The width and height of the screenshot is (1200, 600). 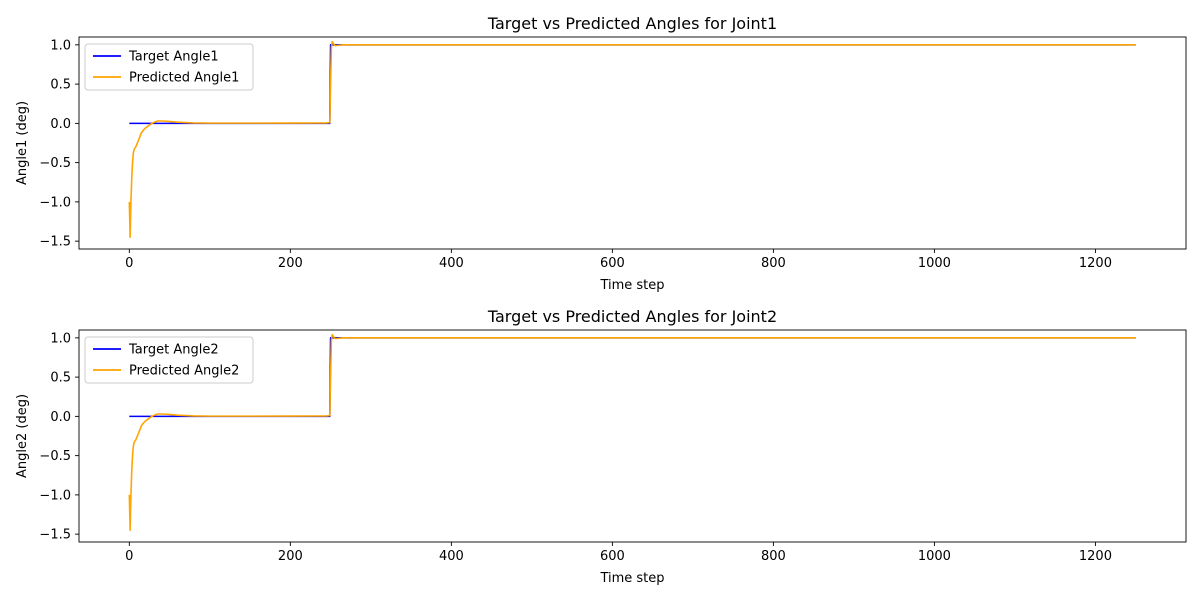 What do you see at coordinates (173, 57) in the screenshot?
I see `legend-label: Target Angle1` at bounding box center [173, 57].